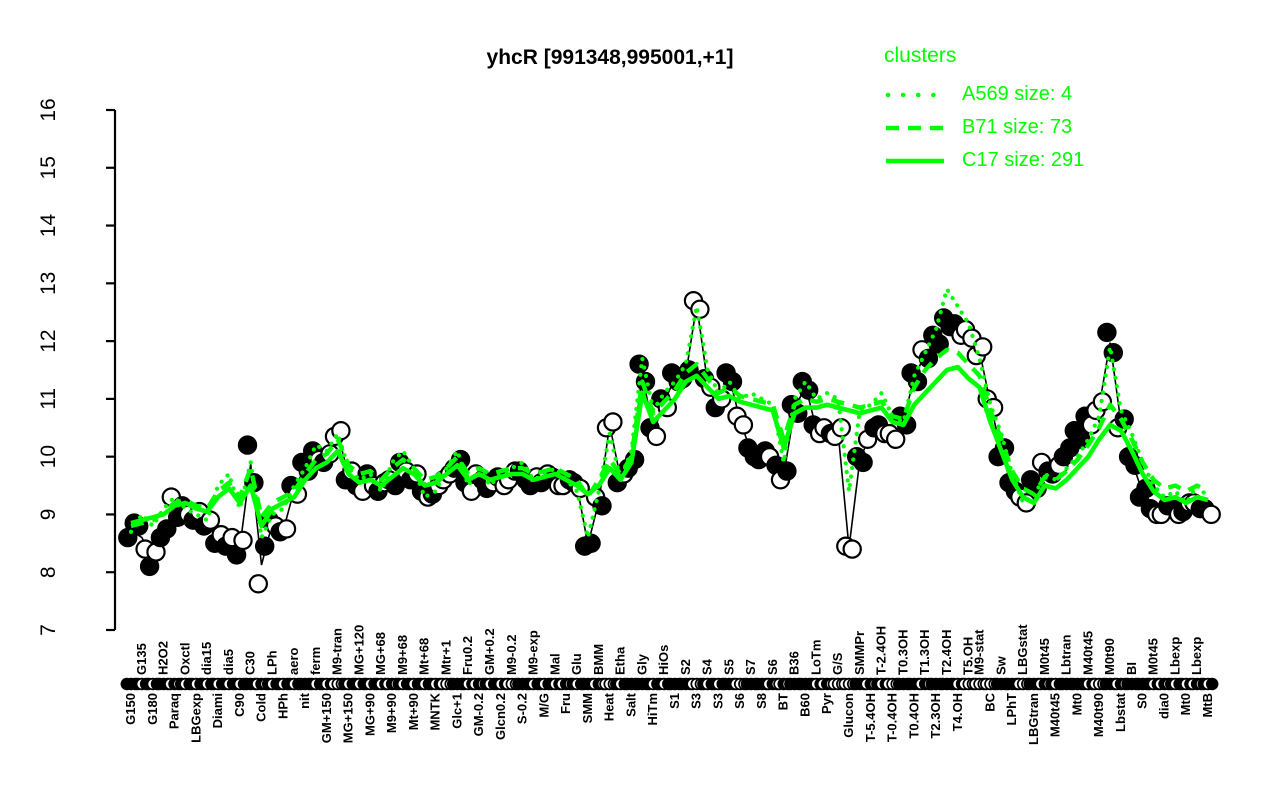 Image resolution: width=1280 pixels, height=800 pixels. Describe the element at coordinates (478, 714) in the screenshot. I see `condition-label: GM-0.2` at that location.